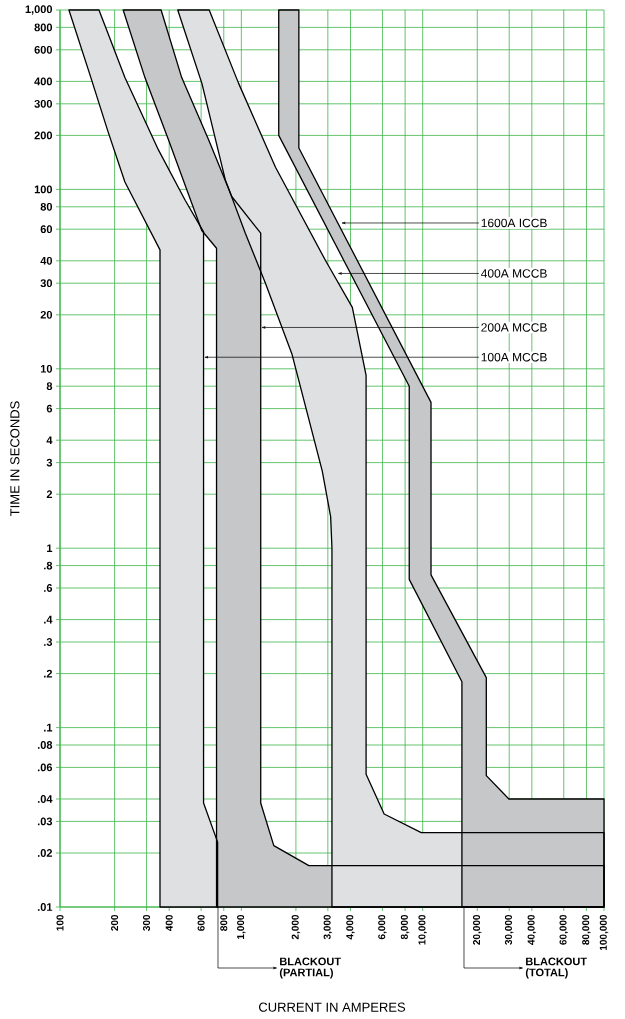 Image resolution: width=625 pixels, height=1019 pixels. What do you see at coordinates (310, 968) in the screenshot?
I see `text: BLACKOUT (PARTIAL)` at bounding box center [310, 968].